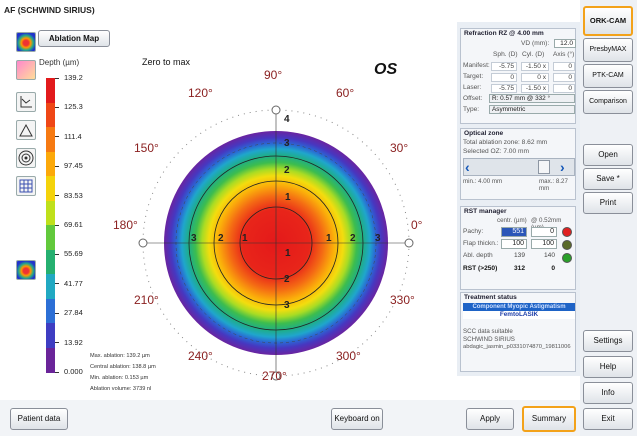 The image size is (637, 436). I want to click on scale-tick-label: 97.45, so click(73, 166).